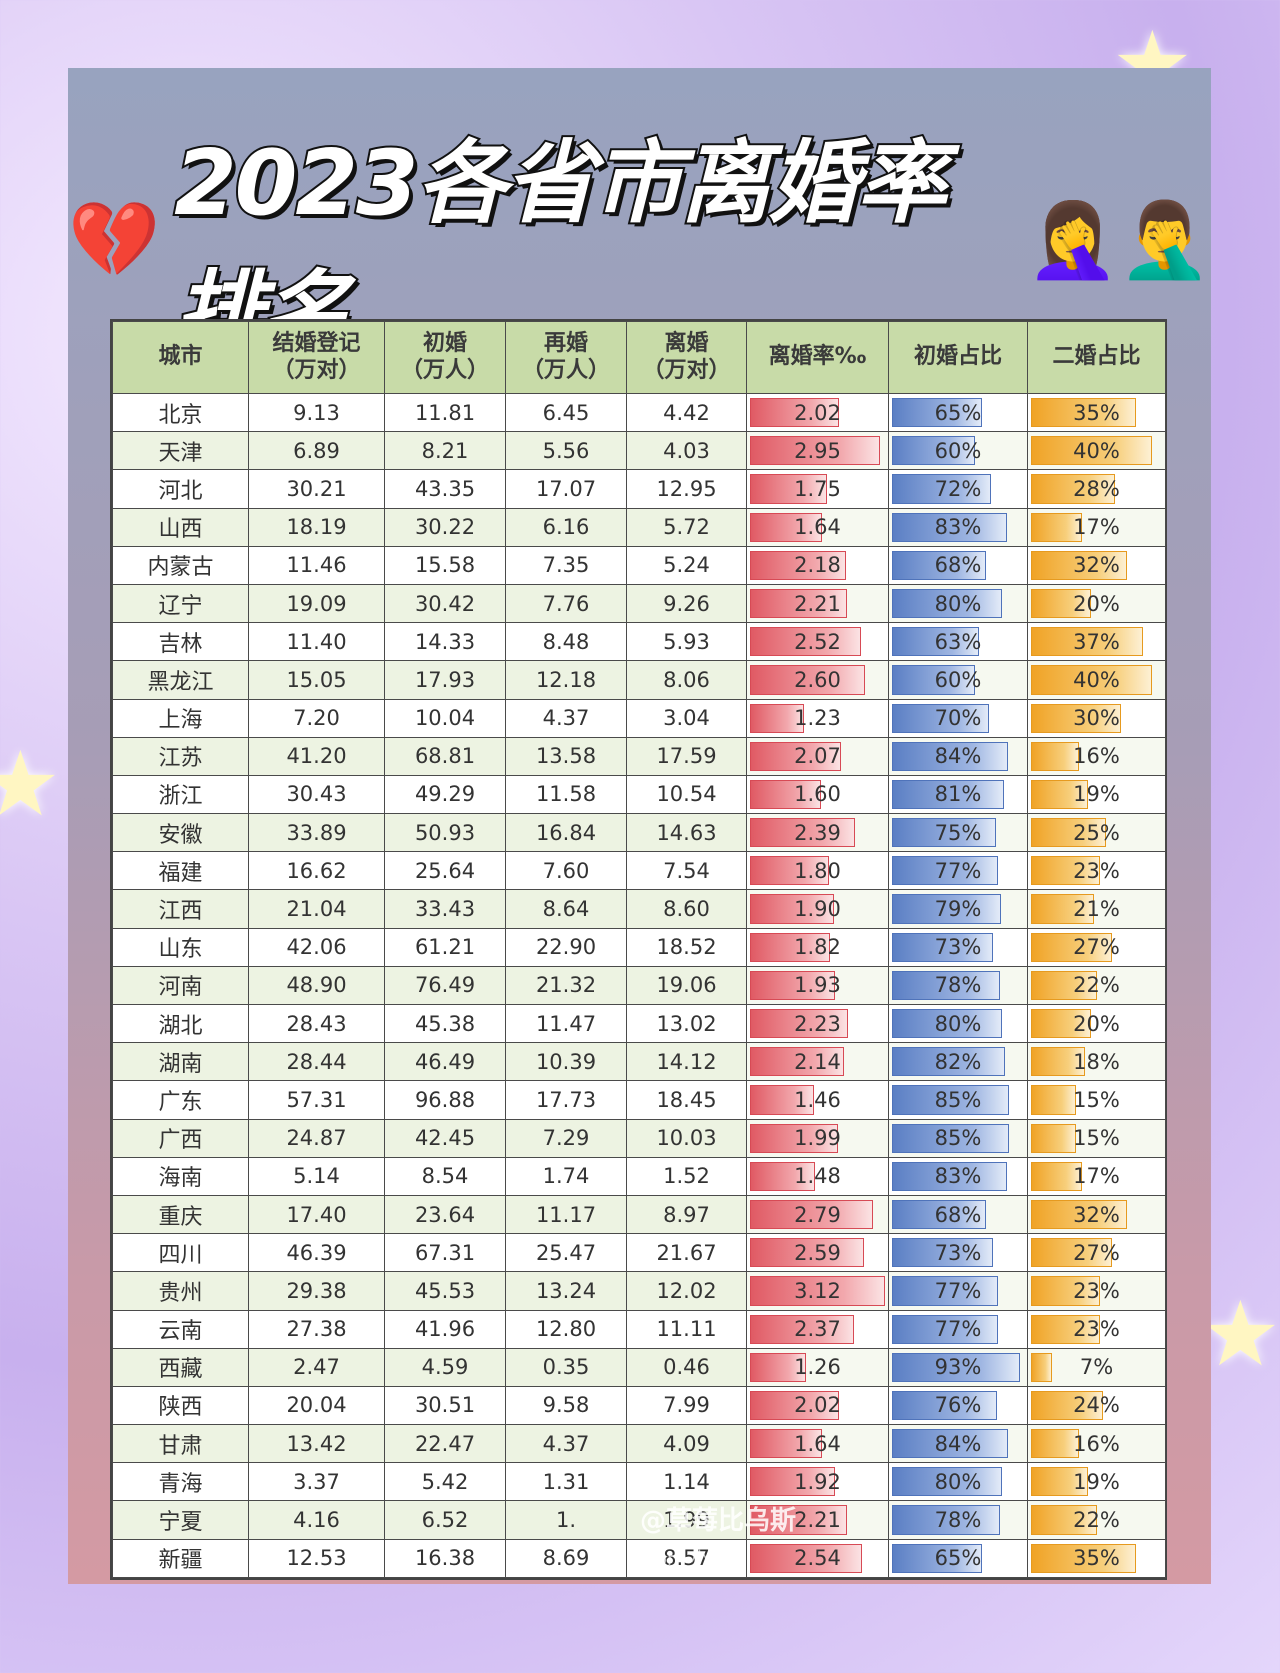 The height and width of the screenshot is (1673, 1280). Describe the element at coordinates (316, 680) in the screenshot. I see `marriage-cell: 15.05` at that location.